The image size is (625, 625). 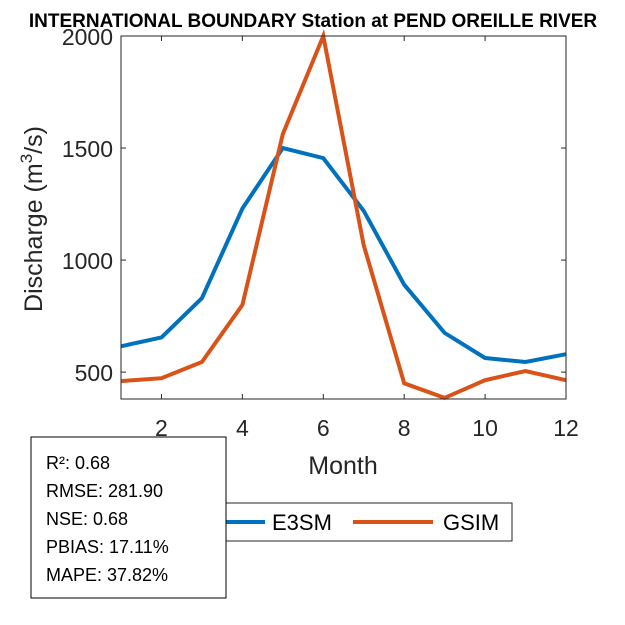 I want to click on x-tick-label: 12, so click(x=566, y=428).